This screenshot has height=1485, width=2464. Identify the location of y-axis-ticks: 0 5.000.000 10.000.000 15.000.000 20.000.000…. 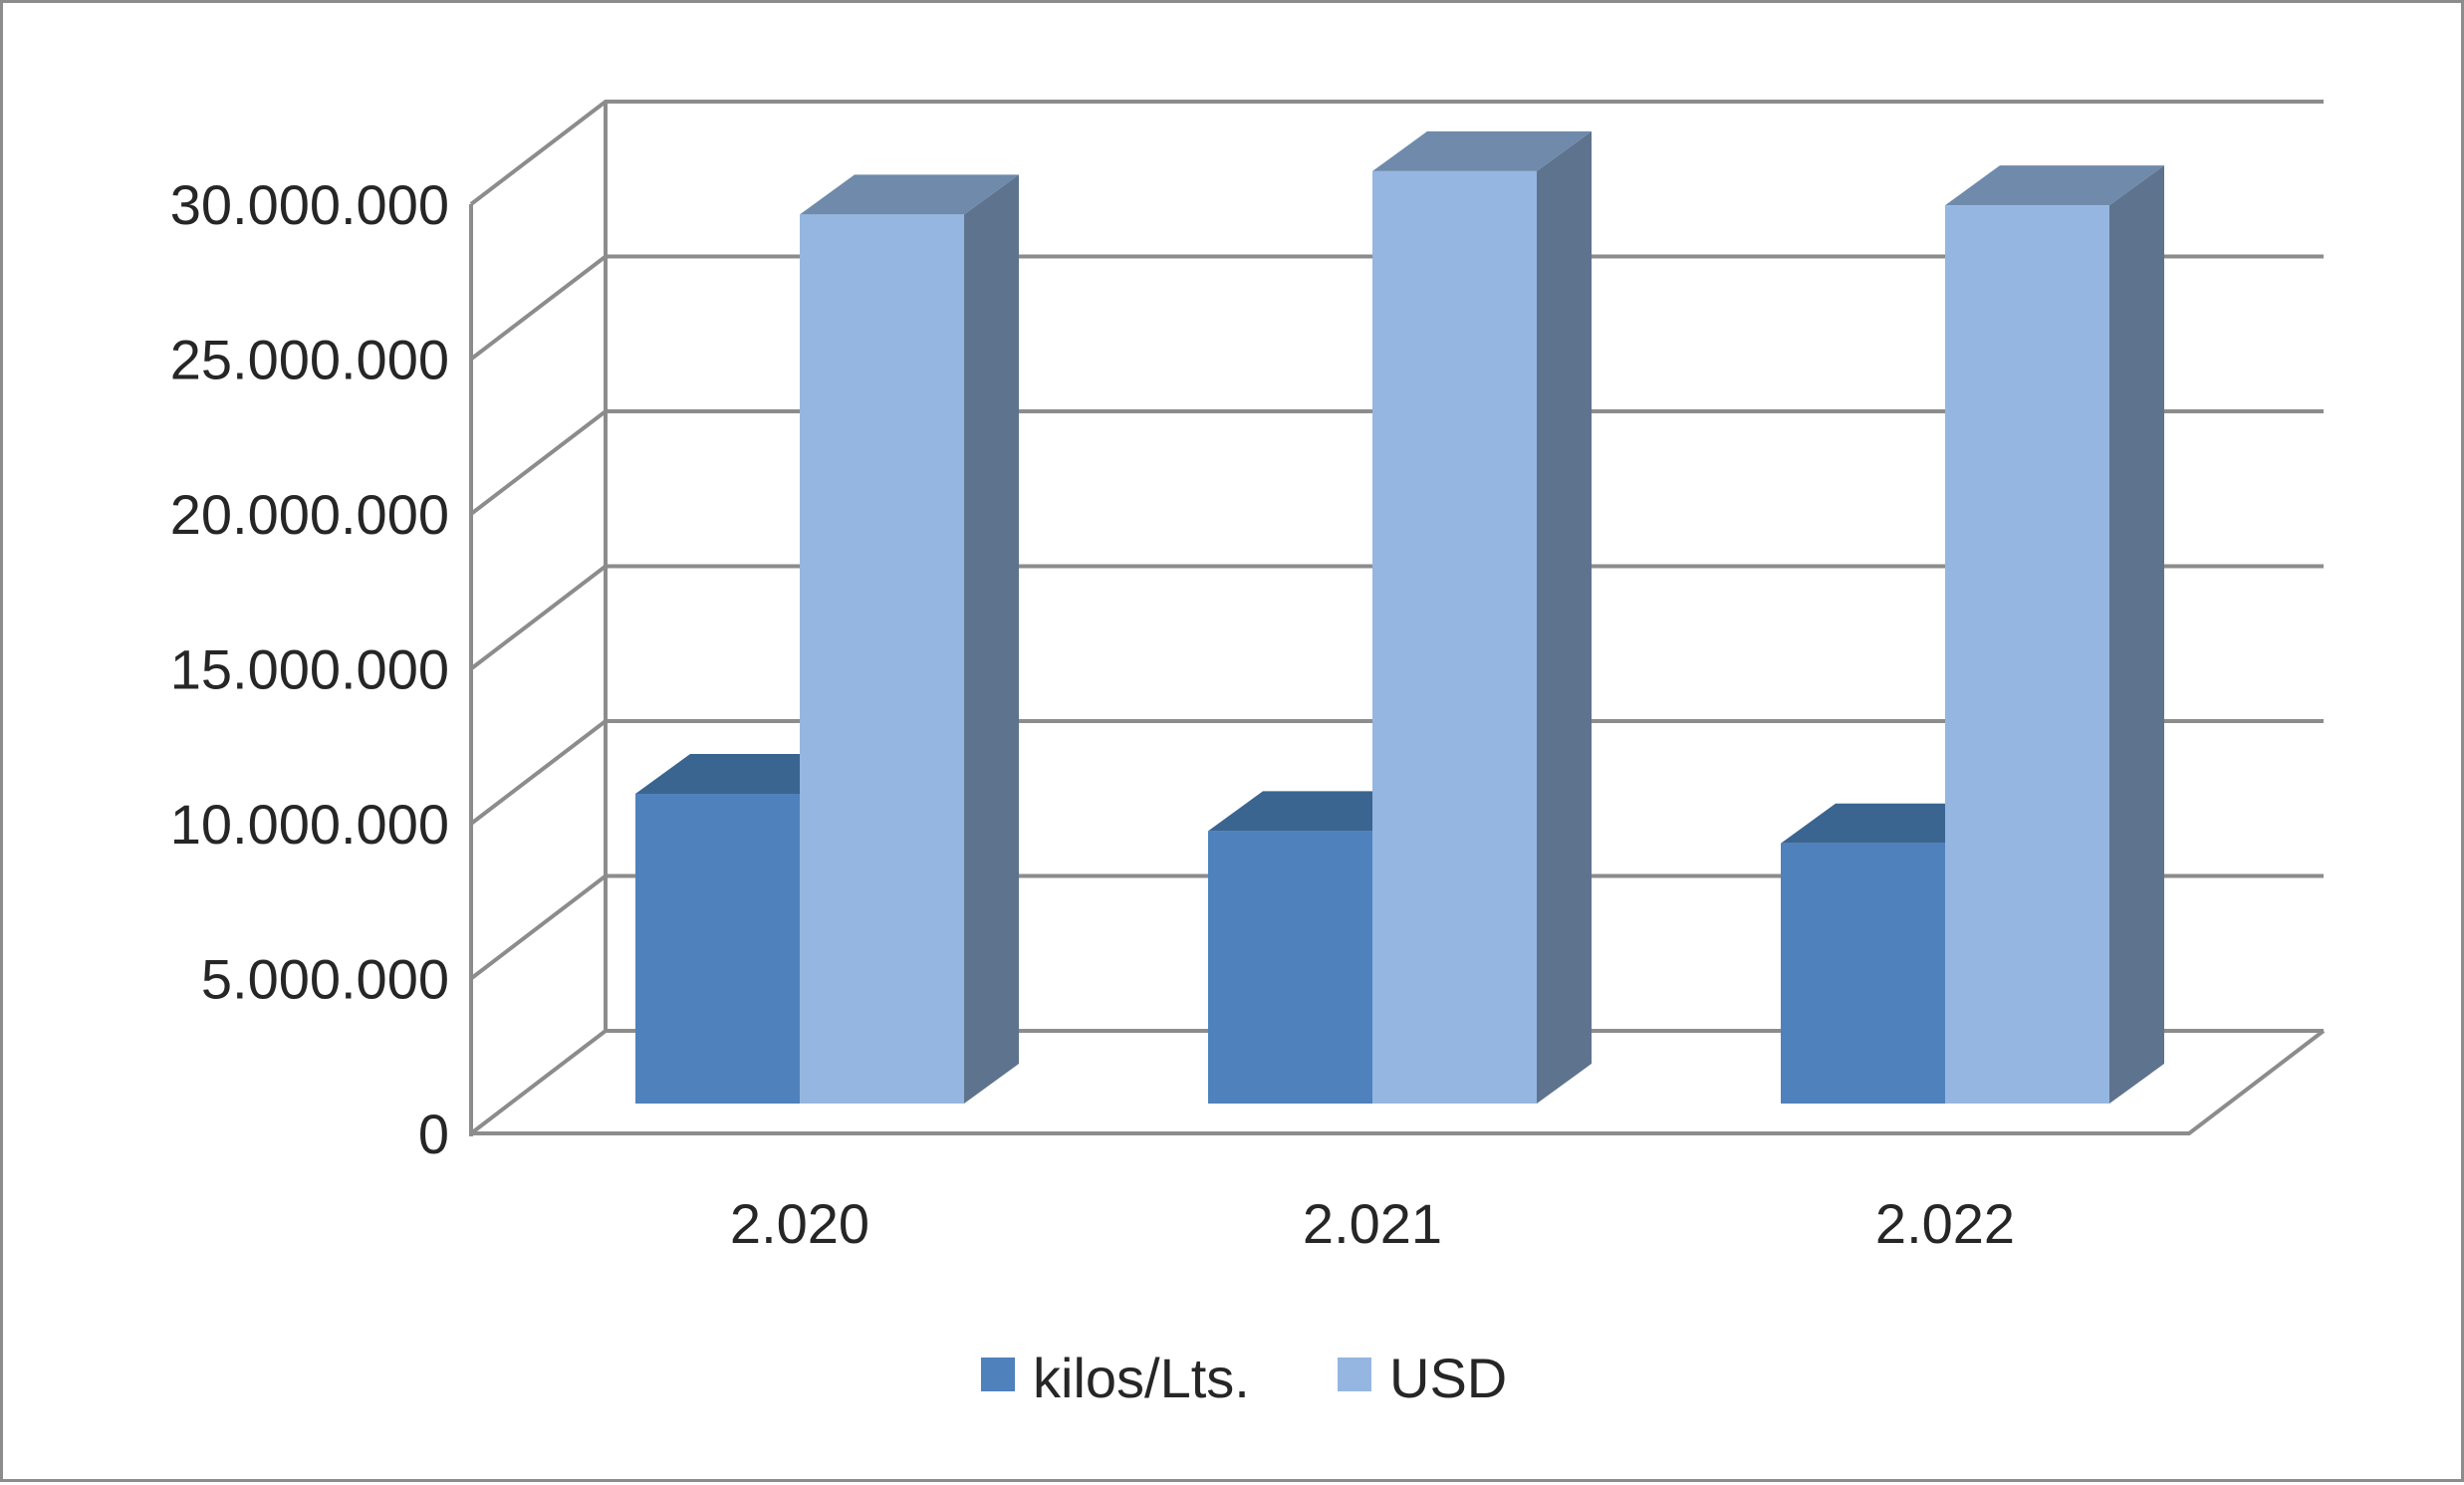
(309, 669).